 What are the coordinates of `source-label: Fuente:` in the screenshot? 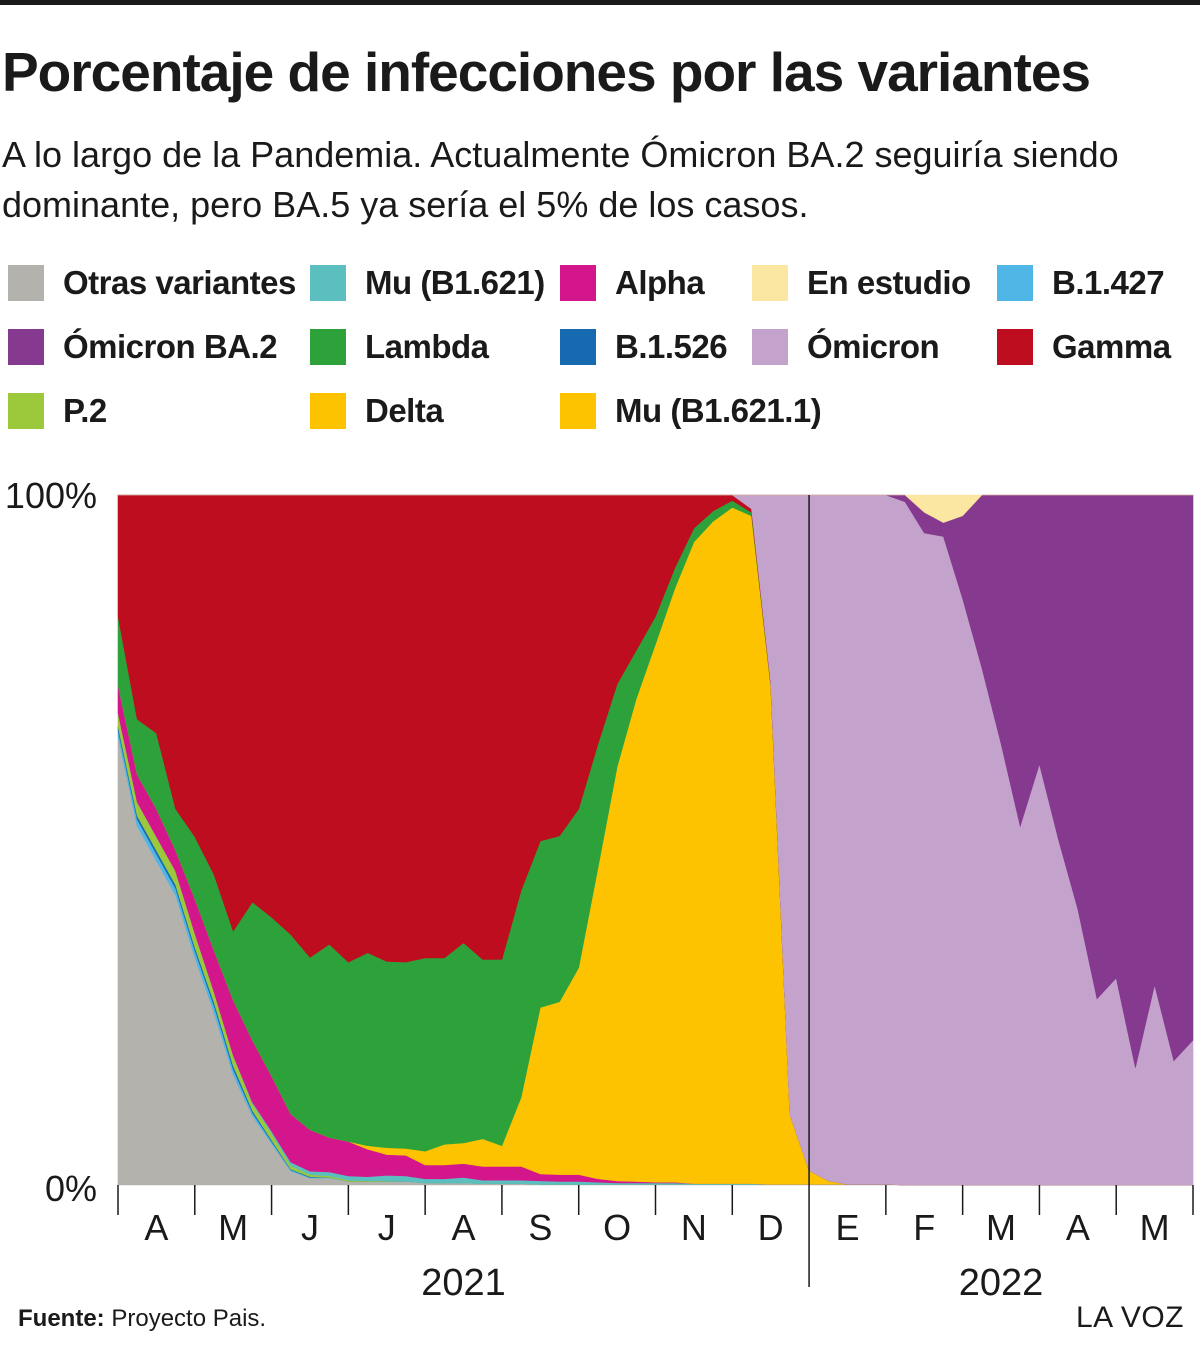 It's located at (61, 1318).